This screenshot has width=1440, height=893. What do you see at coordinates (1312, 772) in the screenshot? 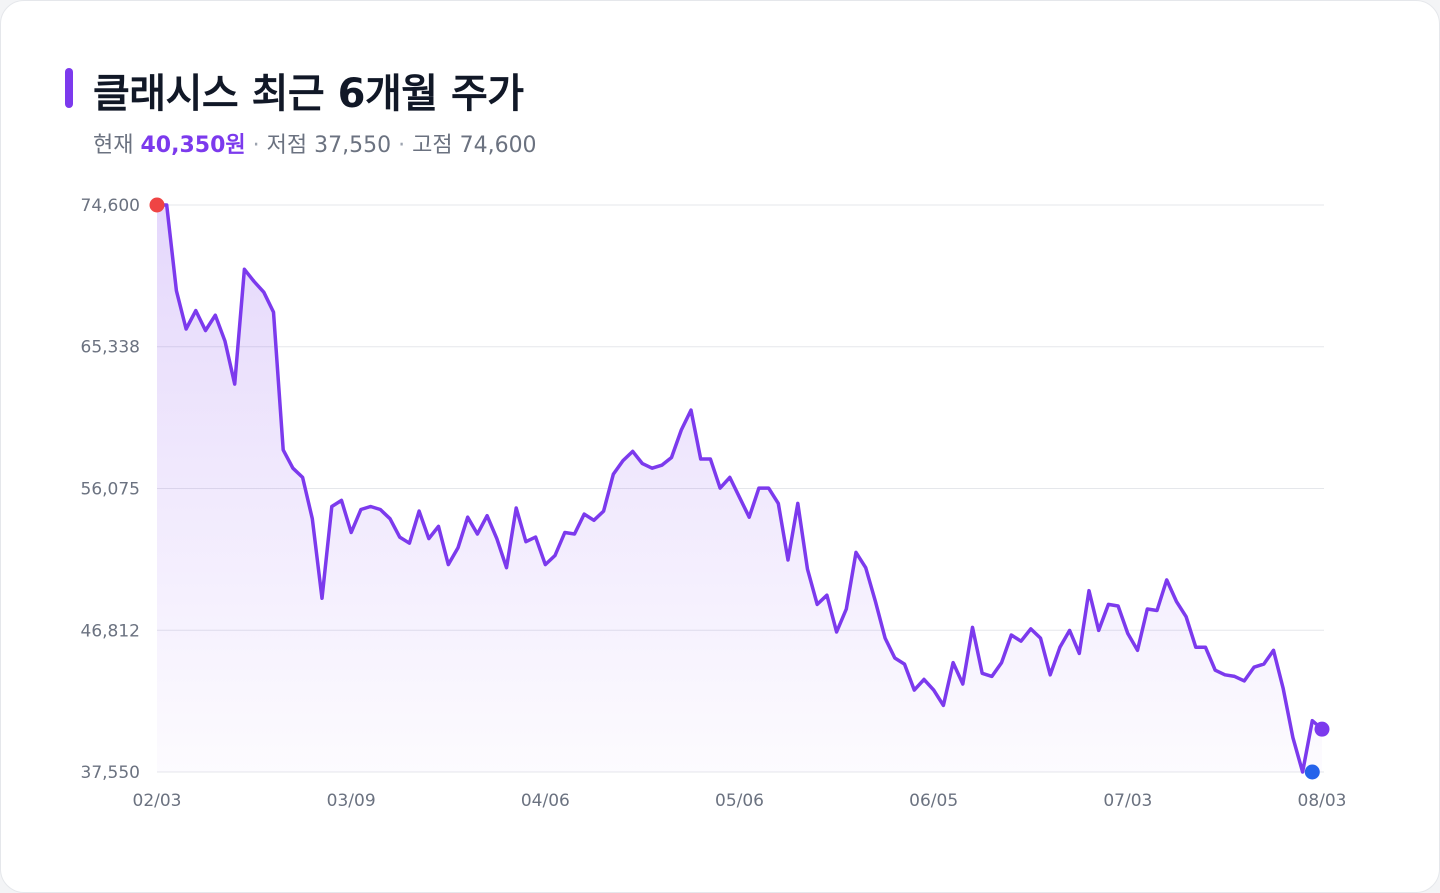
I see `low-marker` at bounding box center [1312, 772].